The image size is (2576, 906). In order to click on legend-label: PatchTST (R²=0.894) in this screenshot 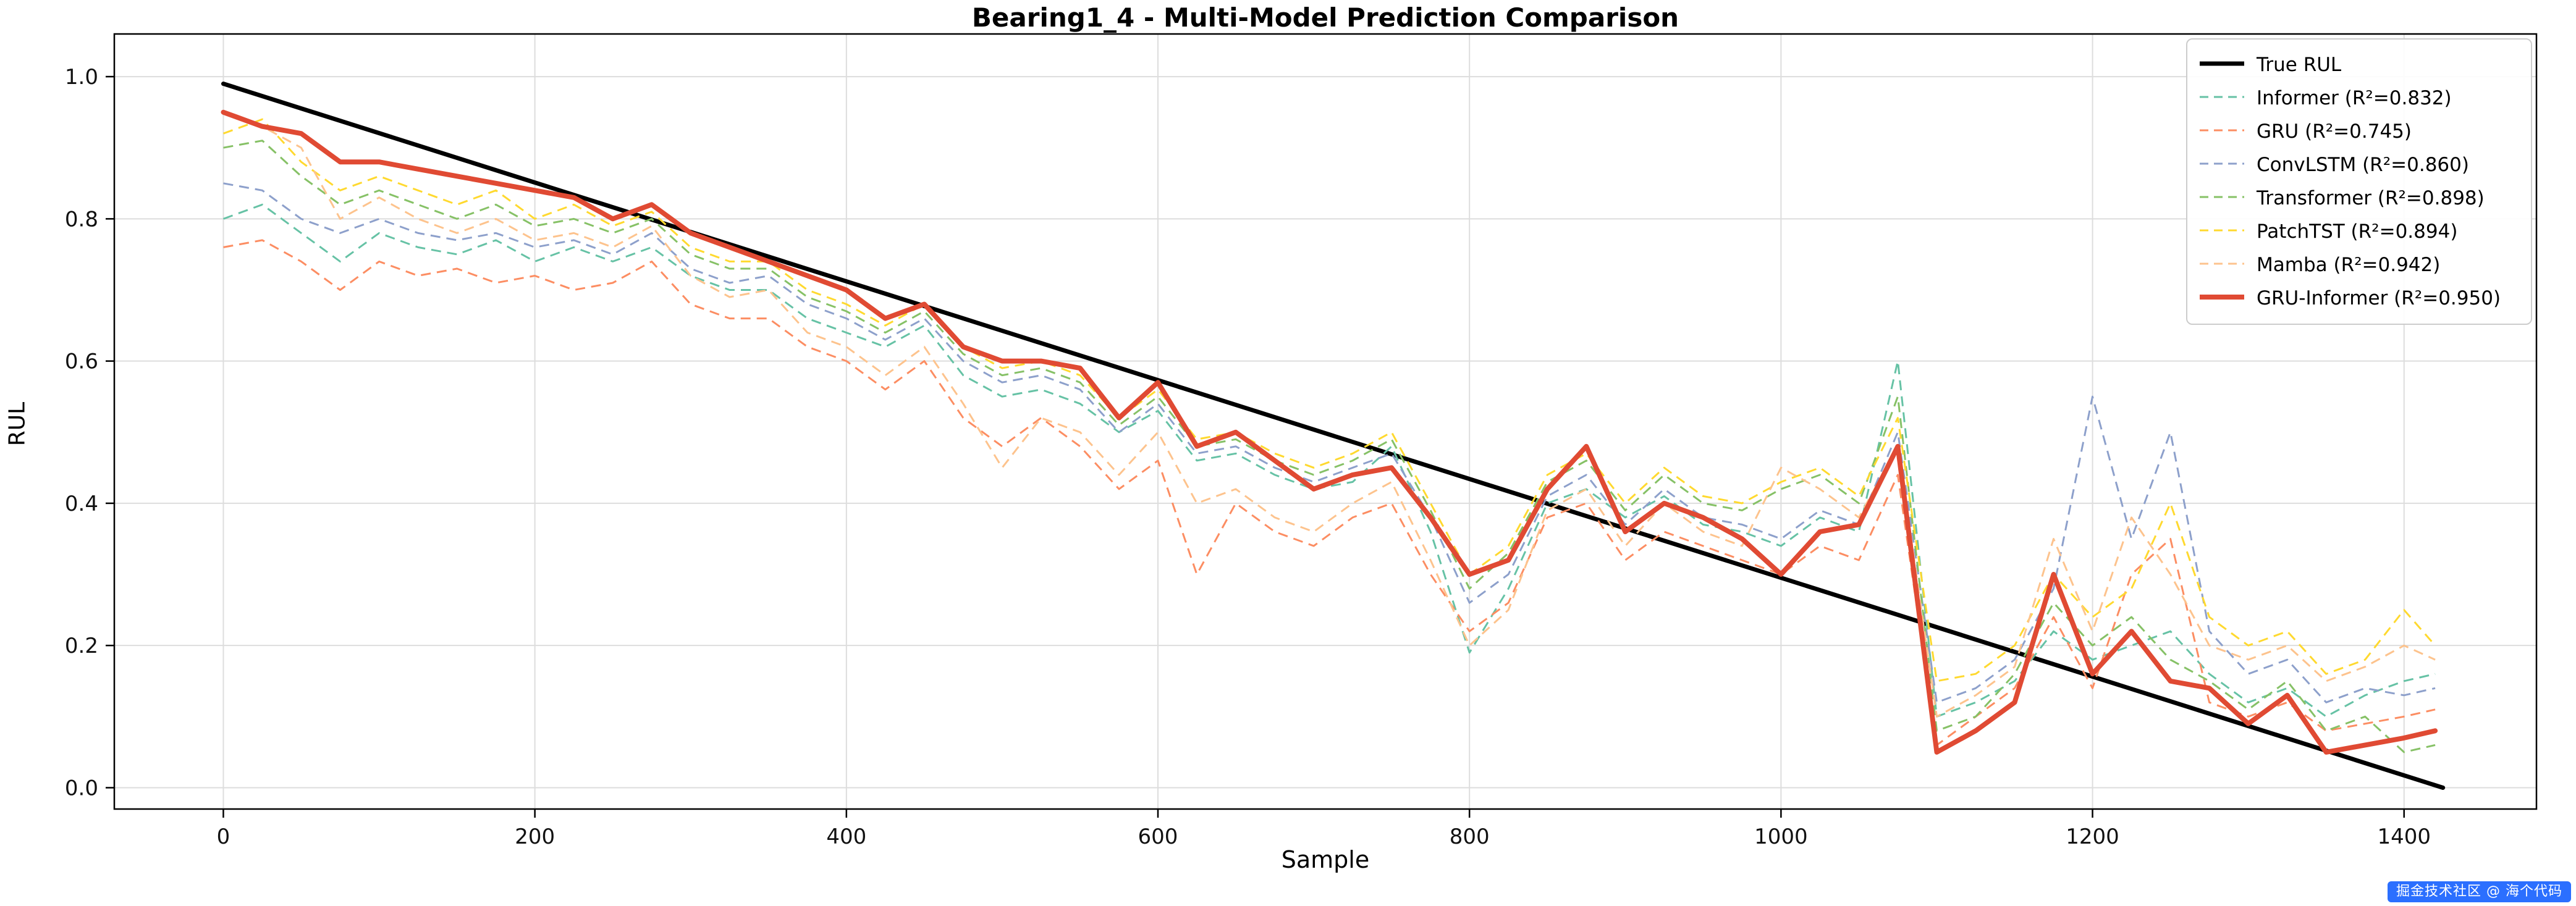, I will do `click(2357, 231)`.